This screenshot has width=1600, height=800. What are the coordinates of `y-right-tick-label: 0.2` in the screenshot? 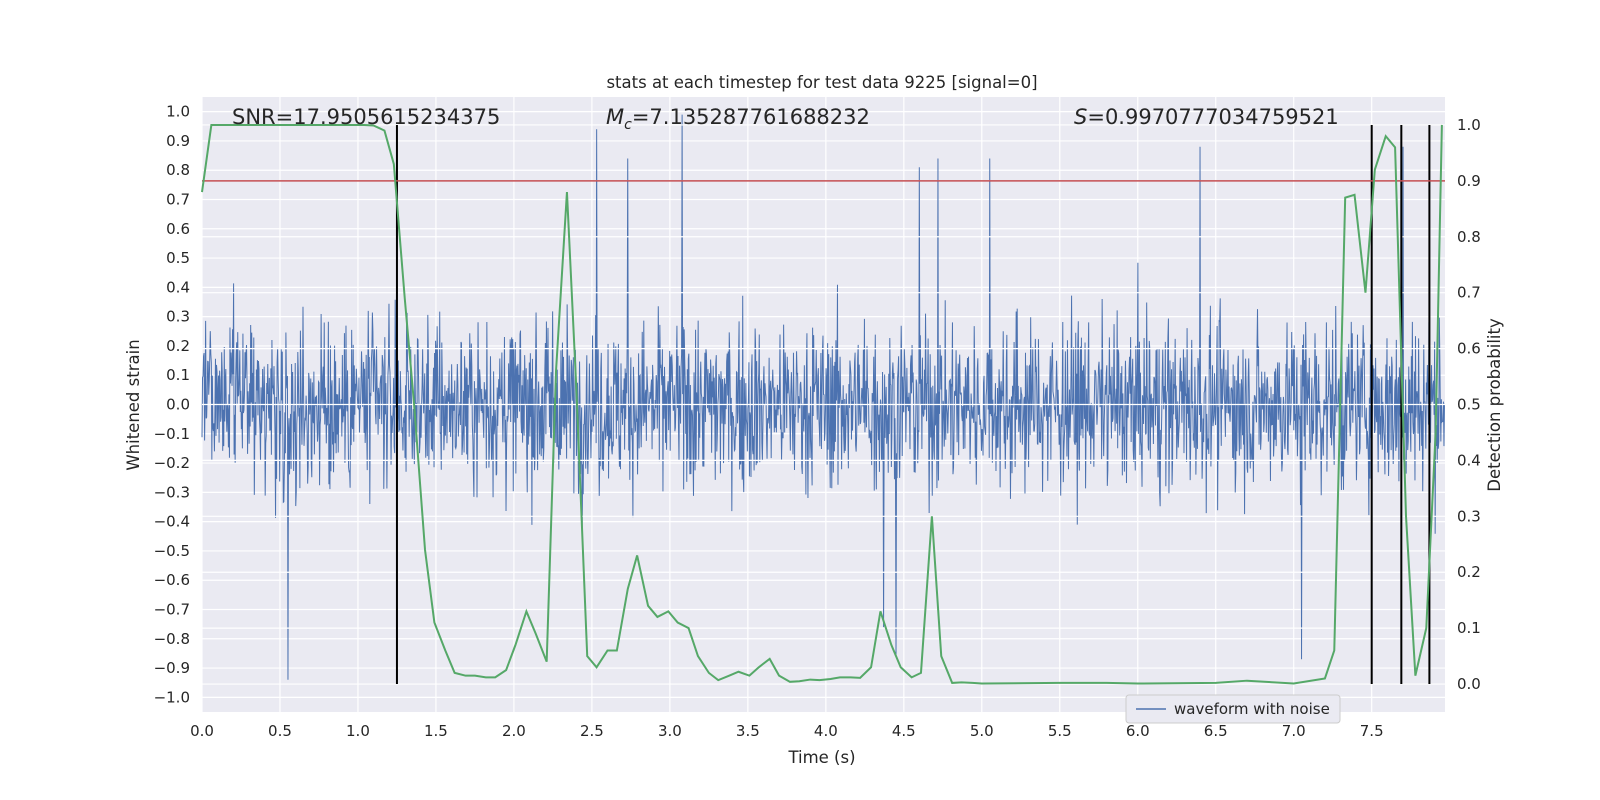 It's located at (1469, 572).